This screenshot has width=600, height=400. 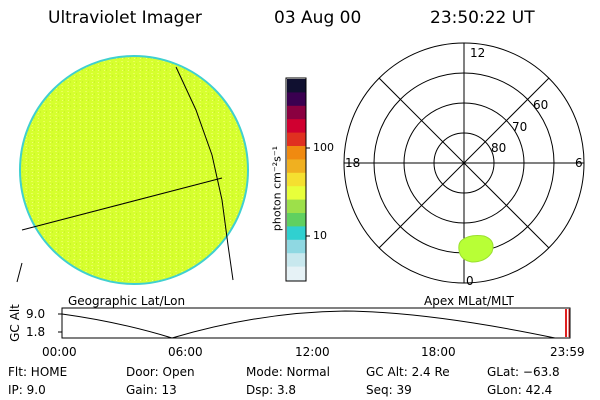 I want to click on auroral-blob, so click(x=476, y=249).